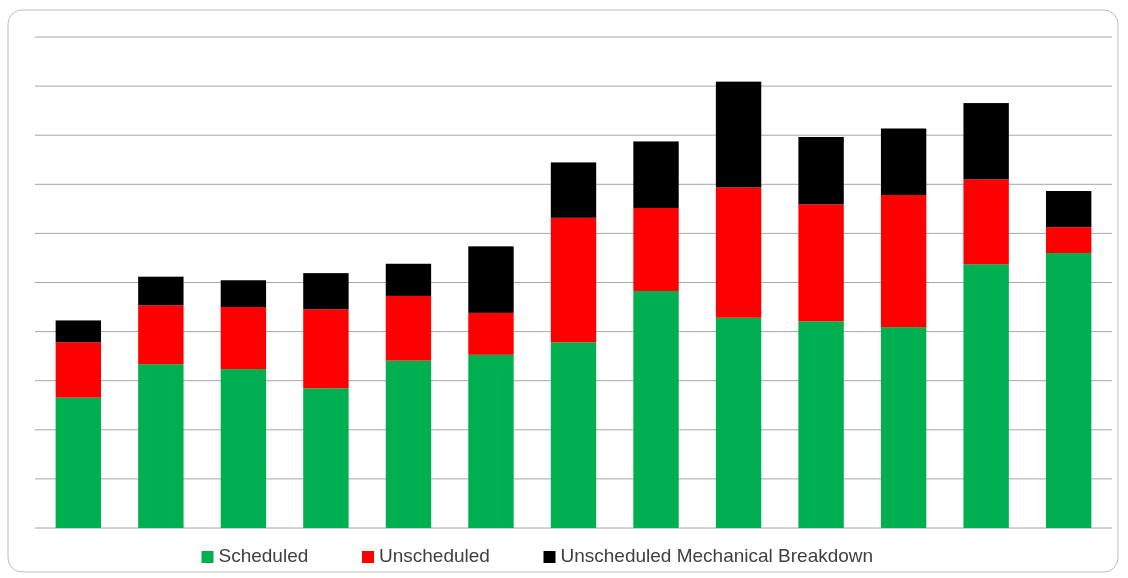  I want to click on legend-label: Unscheduled, so click(434, 555).